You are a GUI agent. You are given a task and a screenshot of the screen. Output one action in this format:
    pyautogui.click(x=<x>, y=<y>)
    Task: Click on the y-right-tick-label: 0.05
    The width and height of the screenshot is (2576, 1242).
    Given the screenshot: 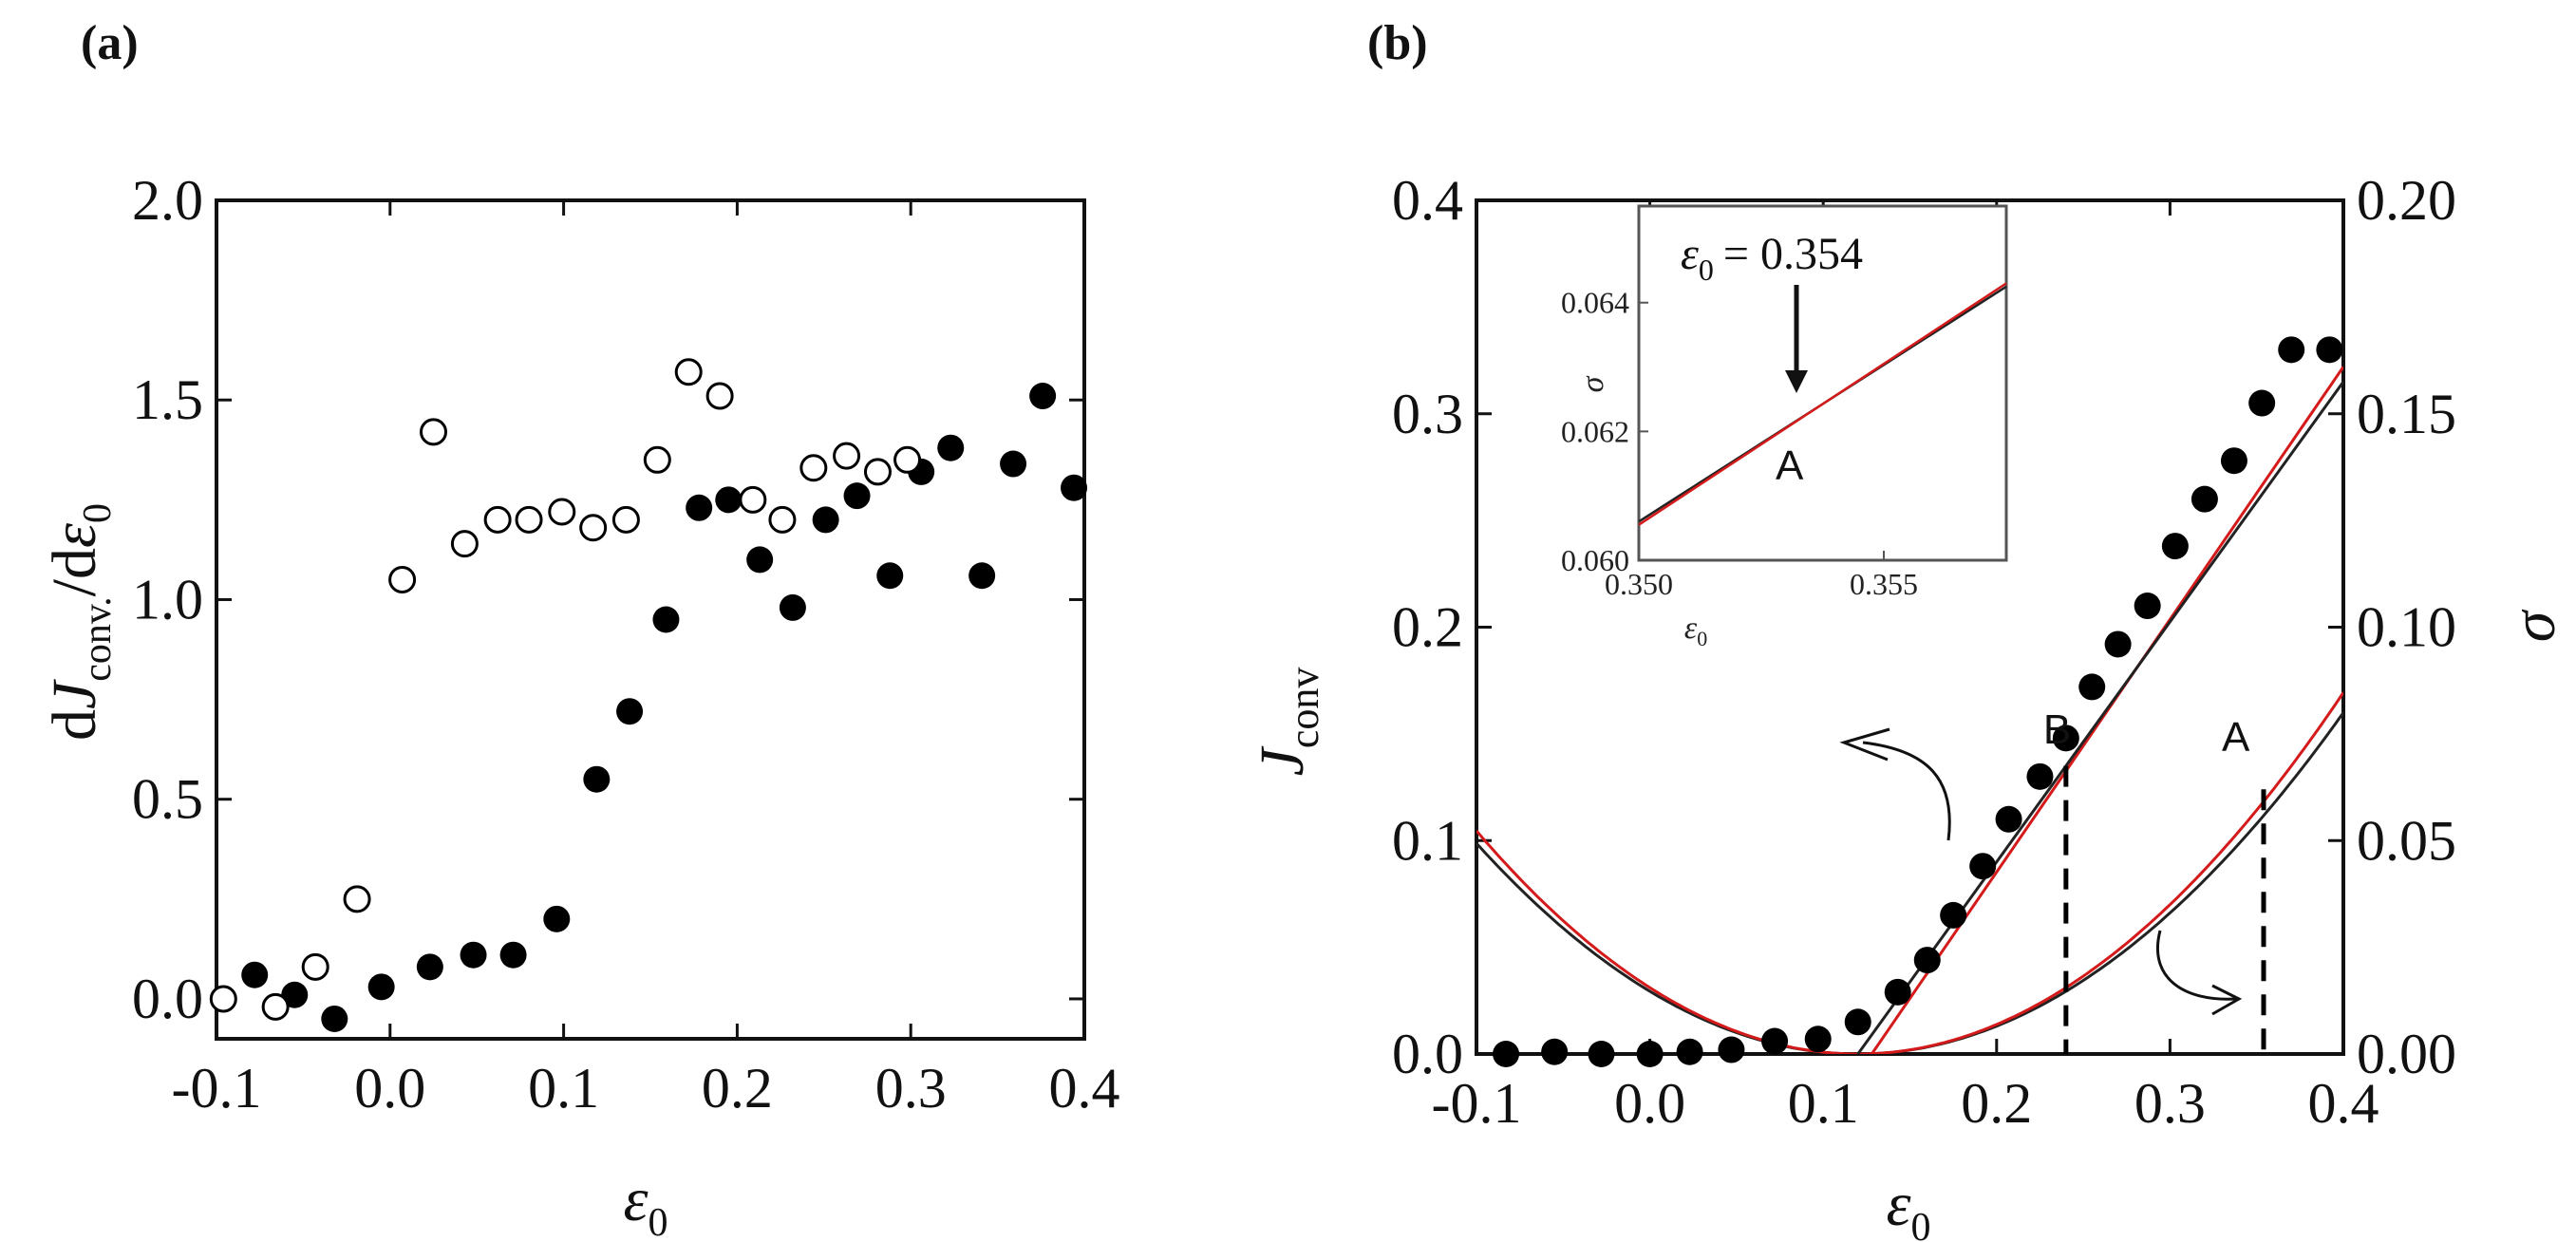 What is the action you would take?
    pyautogui.click(x=2406, y=840)
    